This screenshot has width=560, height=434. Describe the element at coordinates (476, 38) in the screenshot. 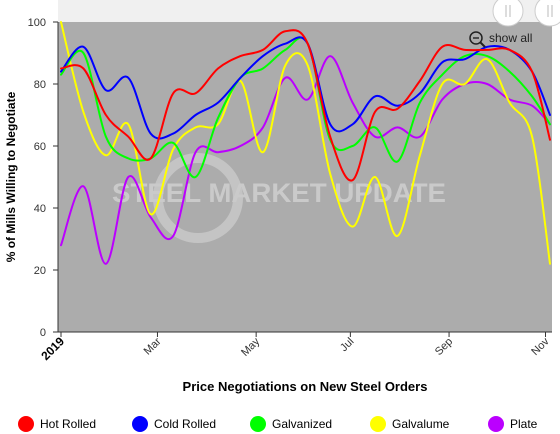

I see `zoom-icon` at that location.